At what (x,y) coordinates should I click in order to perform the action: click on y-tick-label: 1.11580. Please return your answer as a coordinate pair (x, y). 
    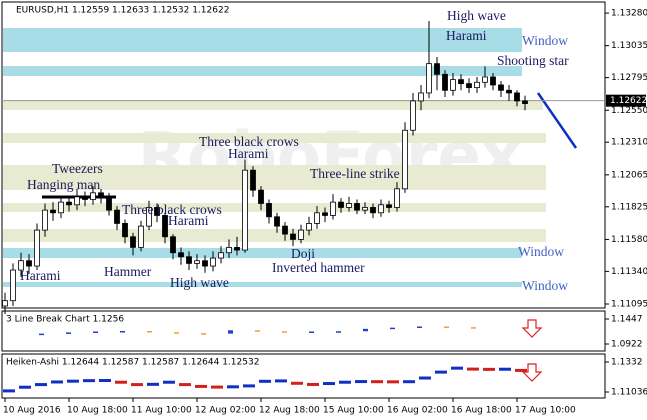
    Looking at the image, I should click on (629, 240).